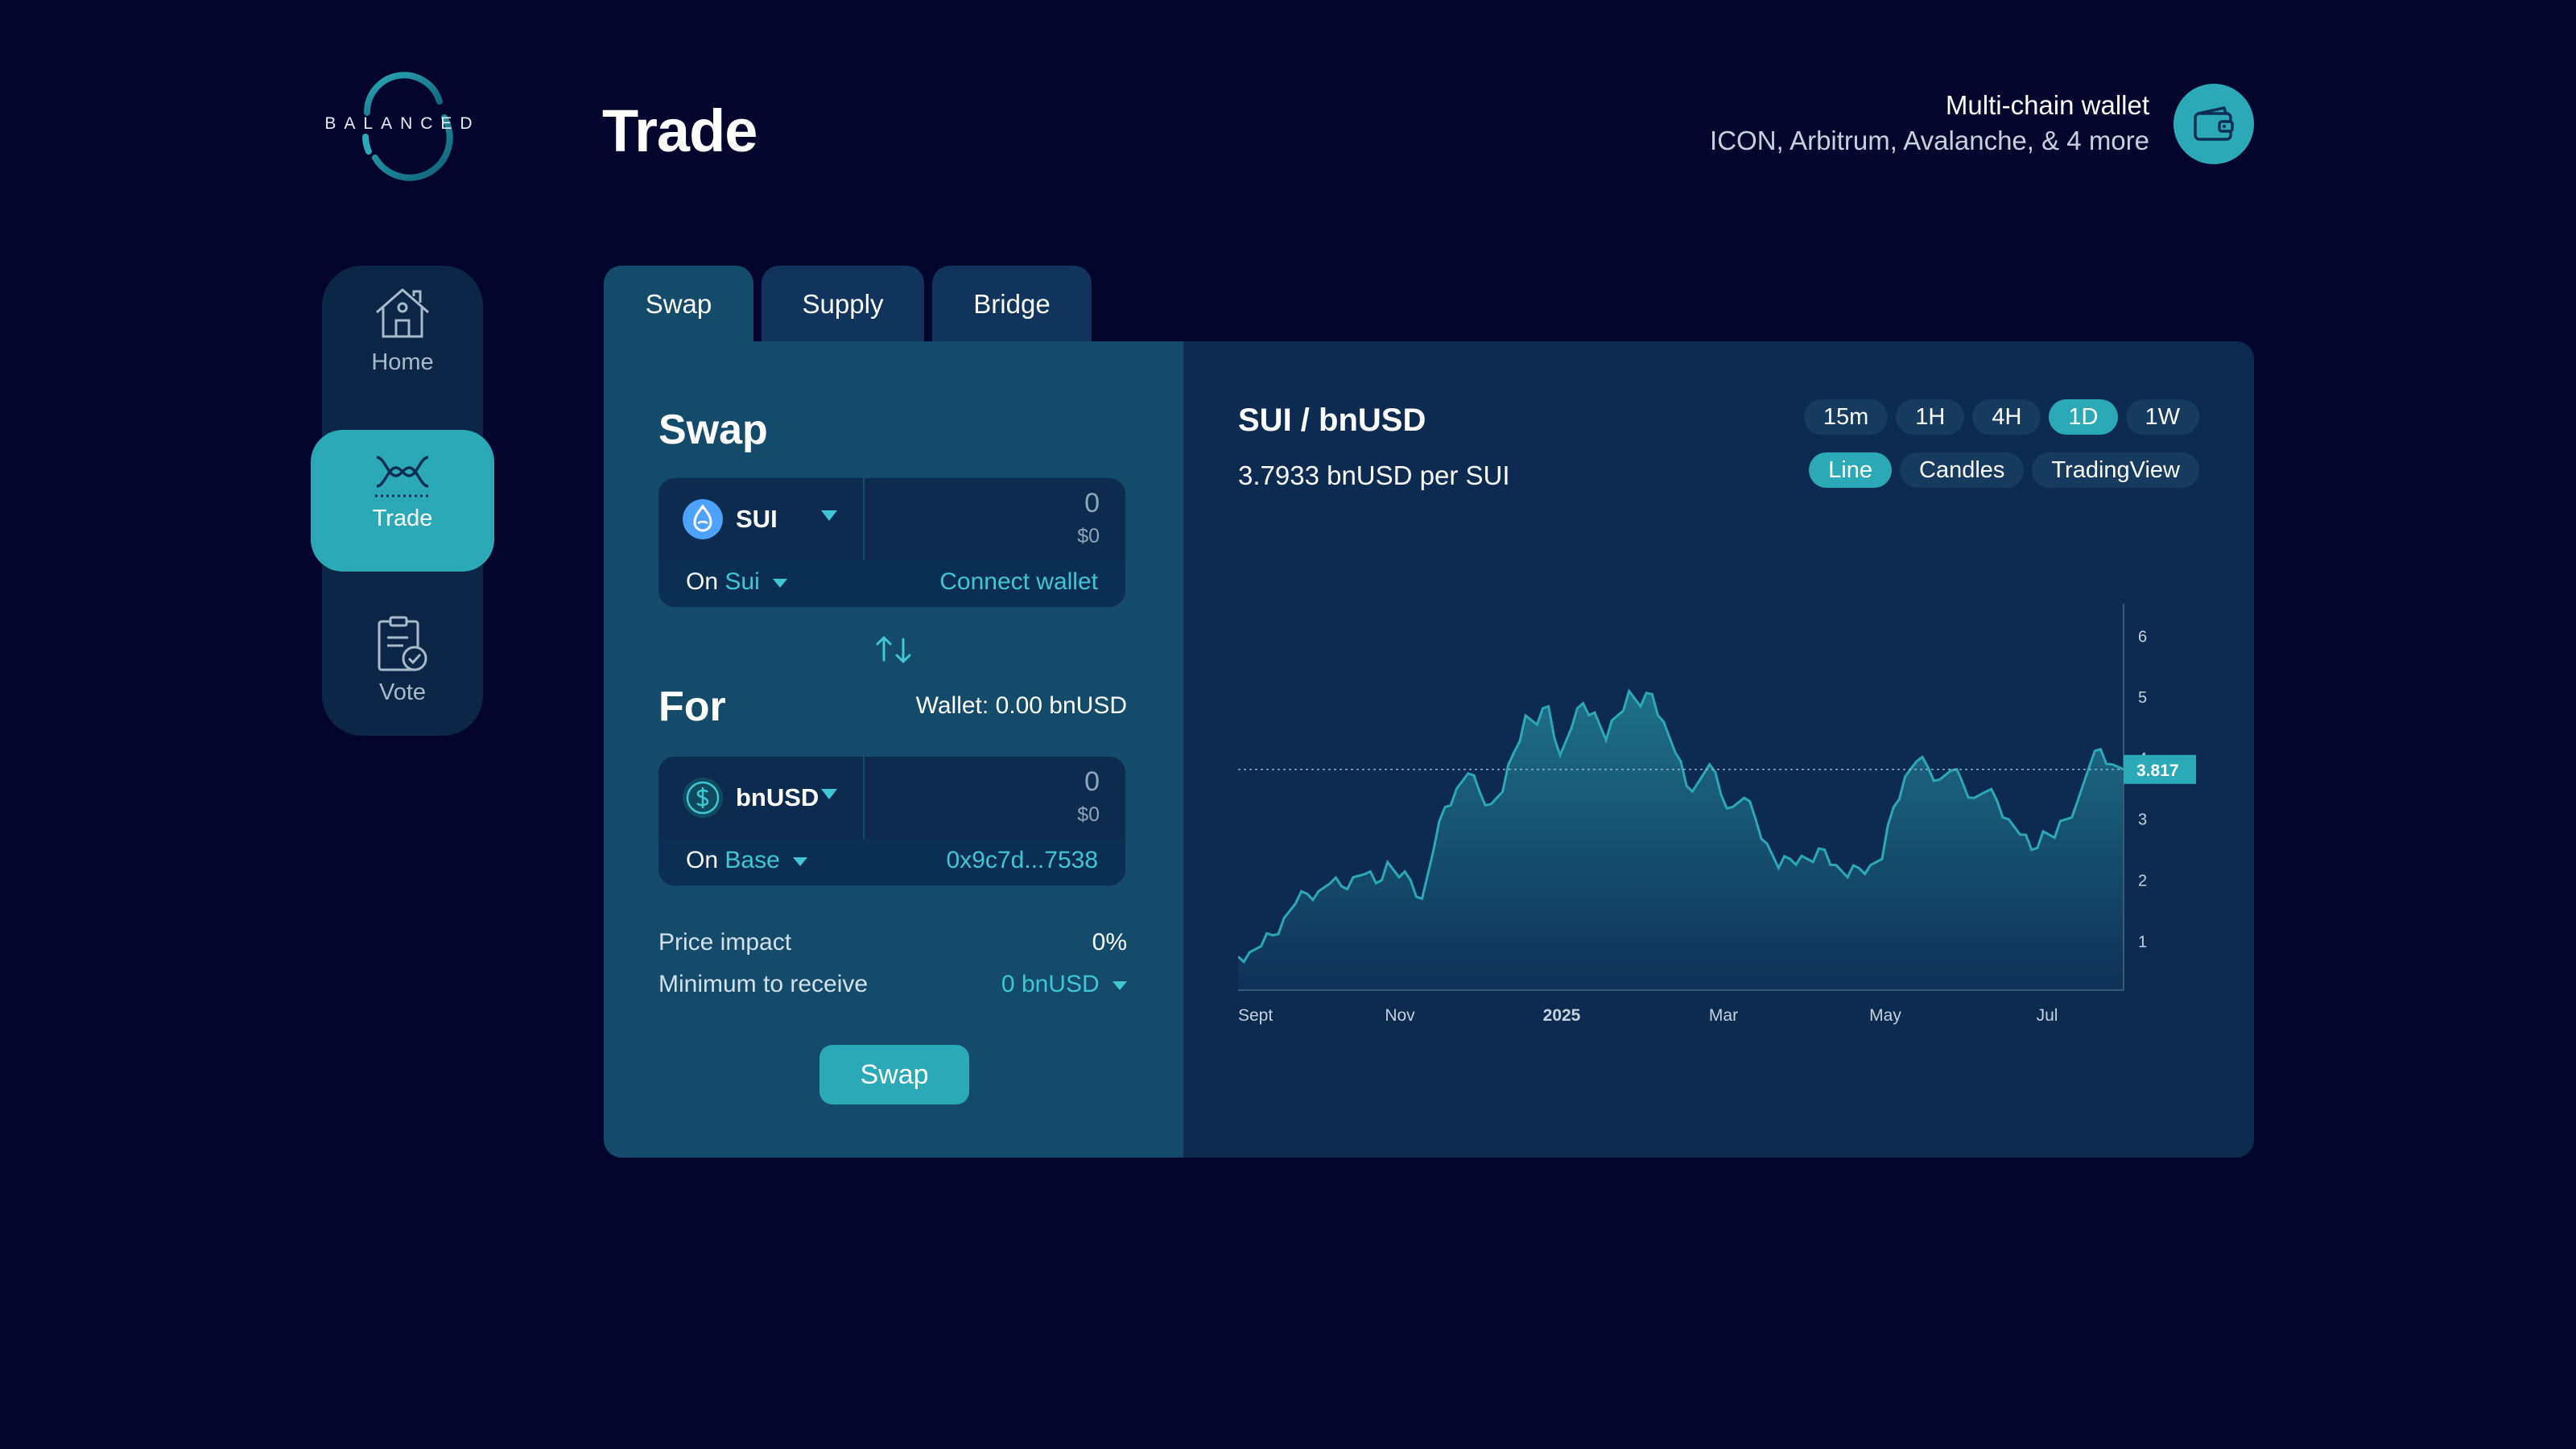 The image size is (2576, 1449). I want to click on min-receive-value: 0 bnUSD, so click(1064, 984).